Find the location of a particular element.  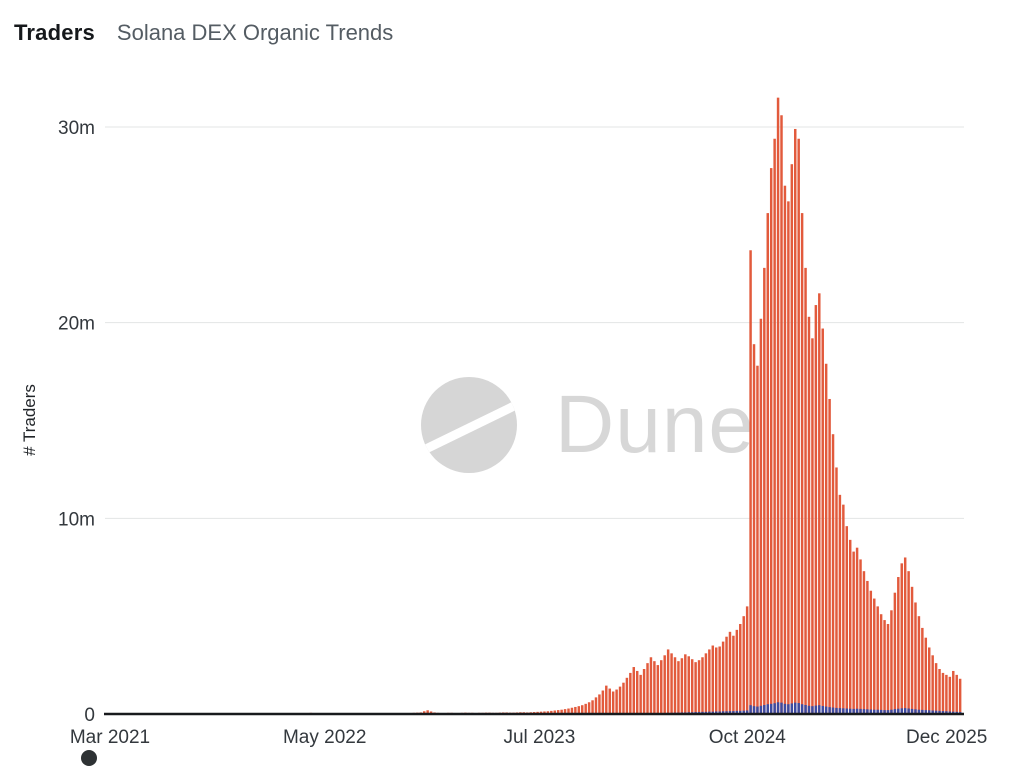

svg-text: May 2022 is located at coordinates (324, 737).